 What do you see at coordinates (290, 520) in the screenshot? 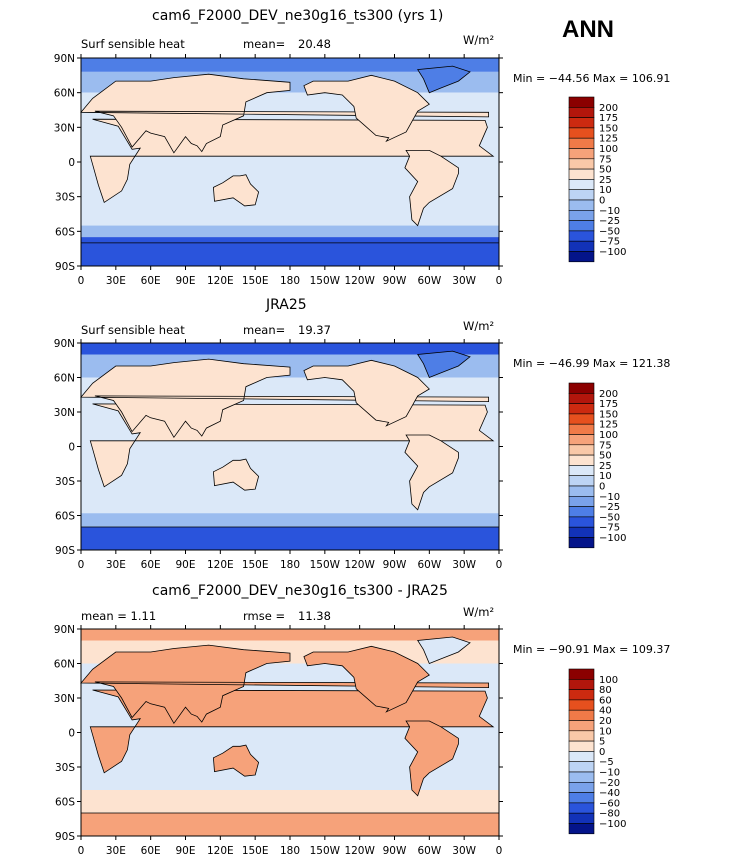
I see `field-band` at bounding box center [290, 520].